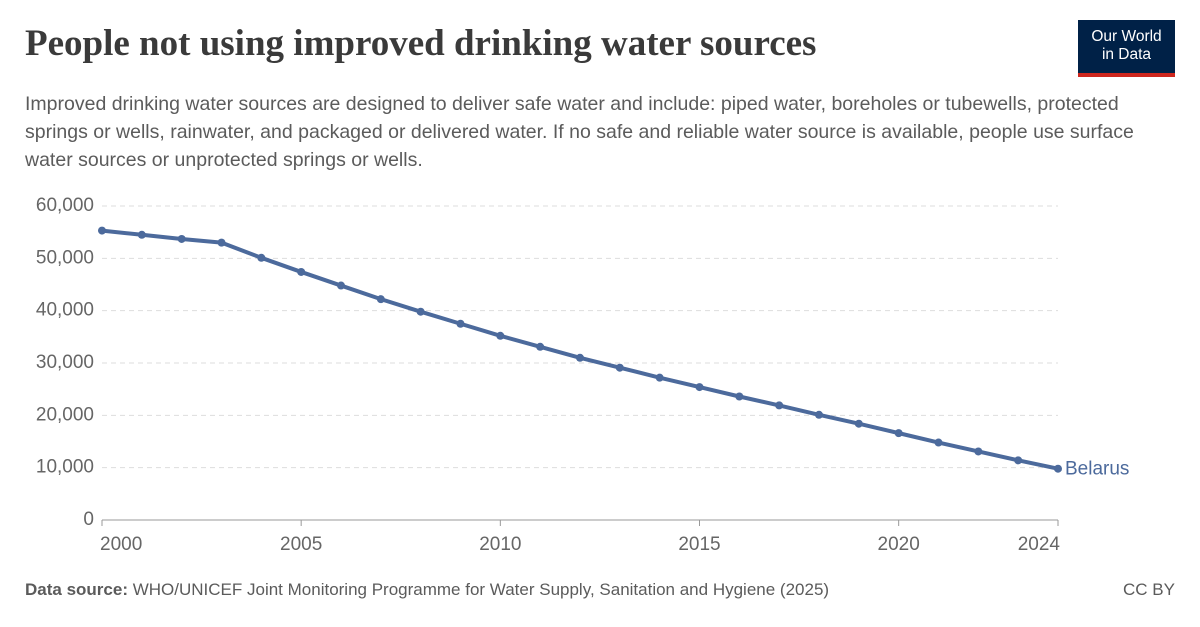 The image size is (1200, 627). I want to click on logo-line: Our World, so click(1126, 36).